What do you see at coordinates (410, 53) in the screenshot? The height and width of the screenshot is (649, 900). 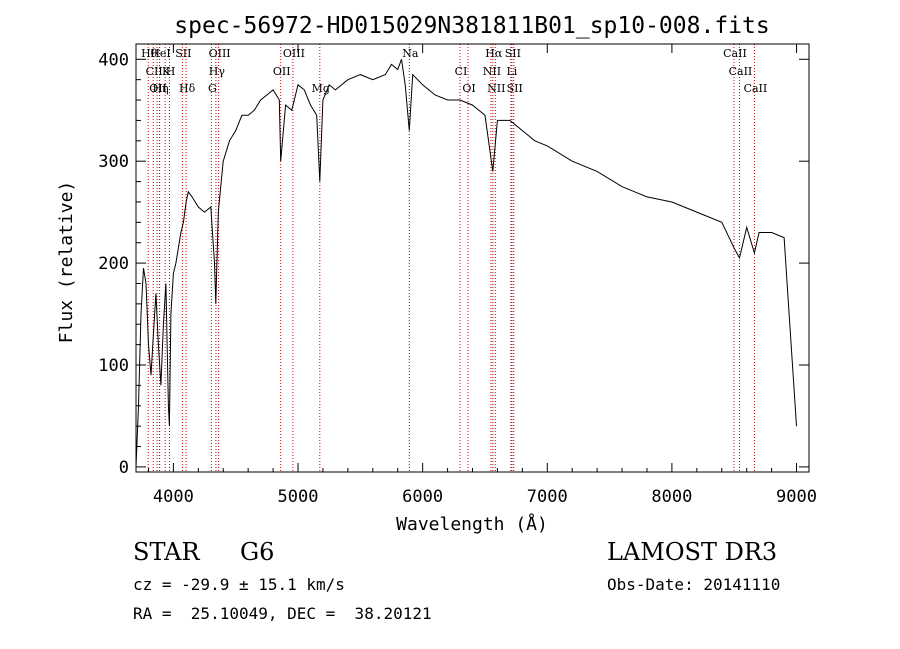 I see `spectral-line-label: Na` at bounding box center [410, 53].